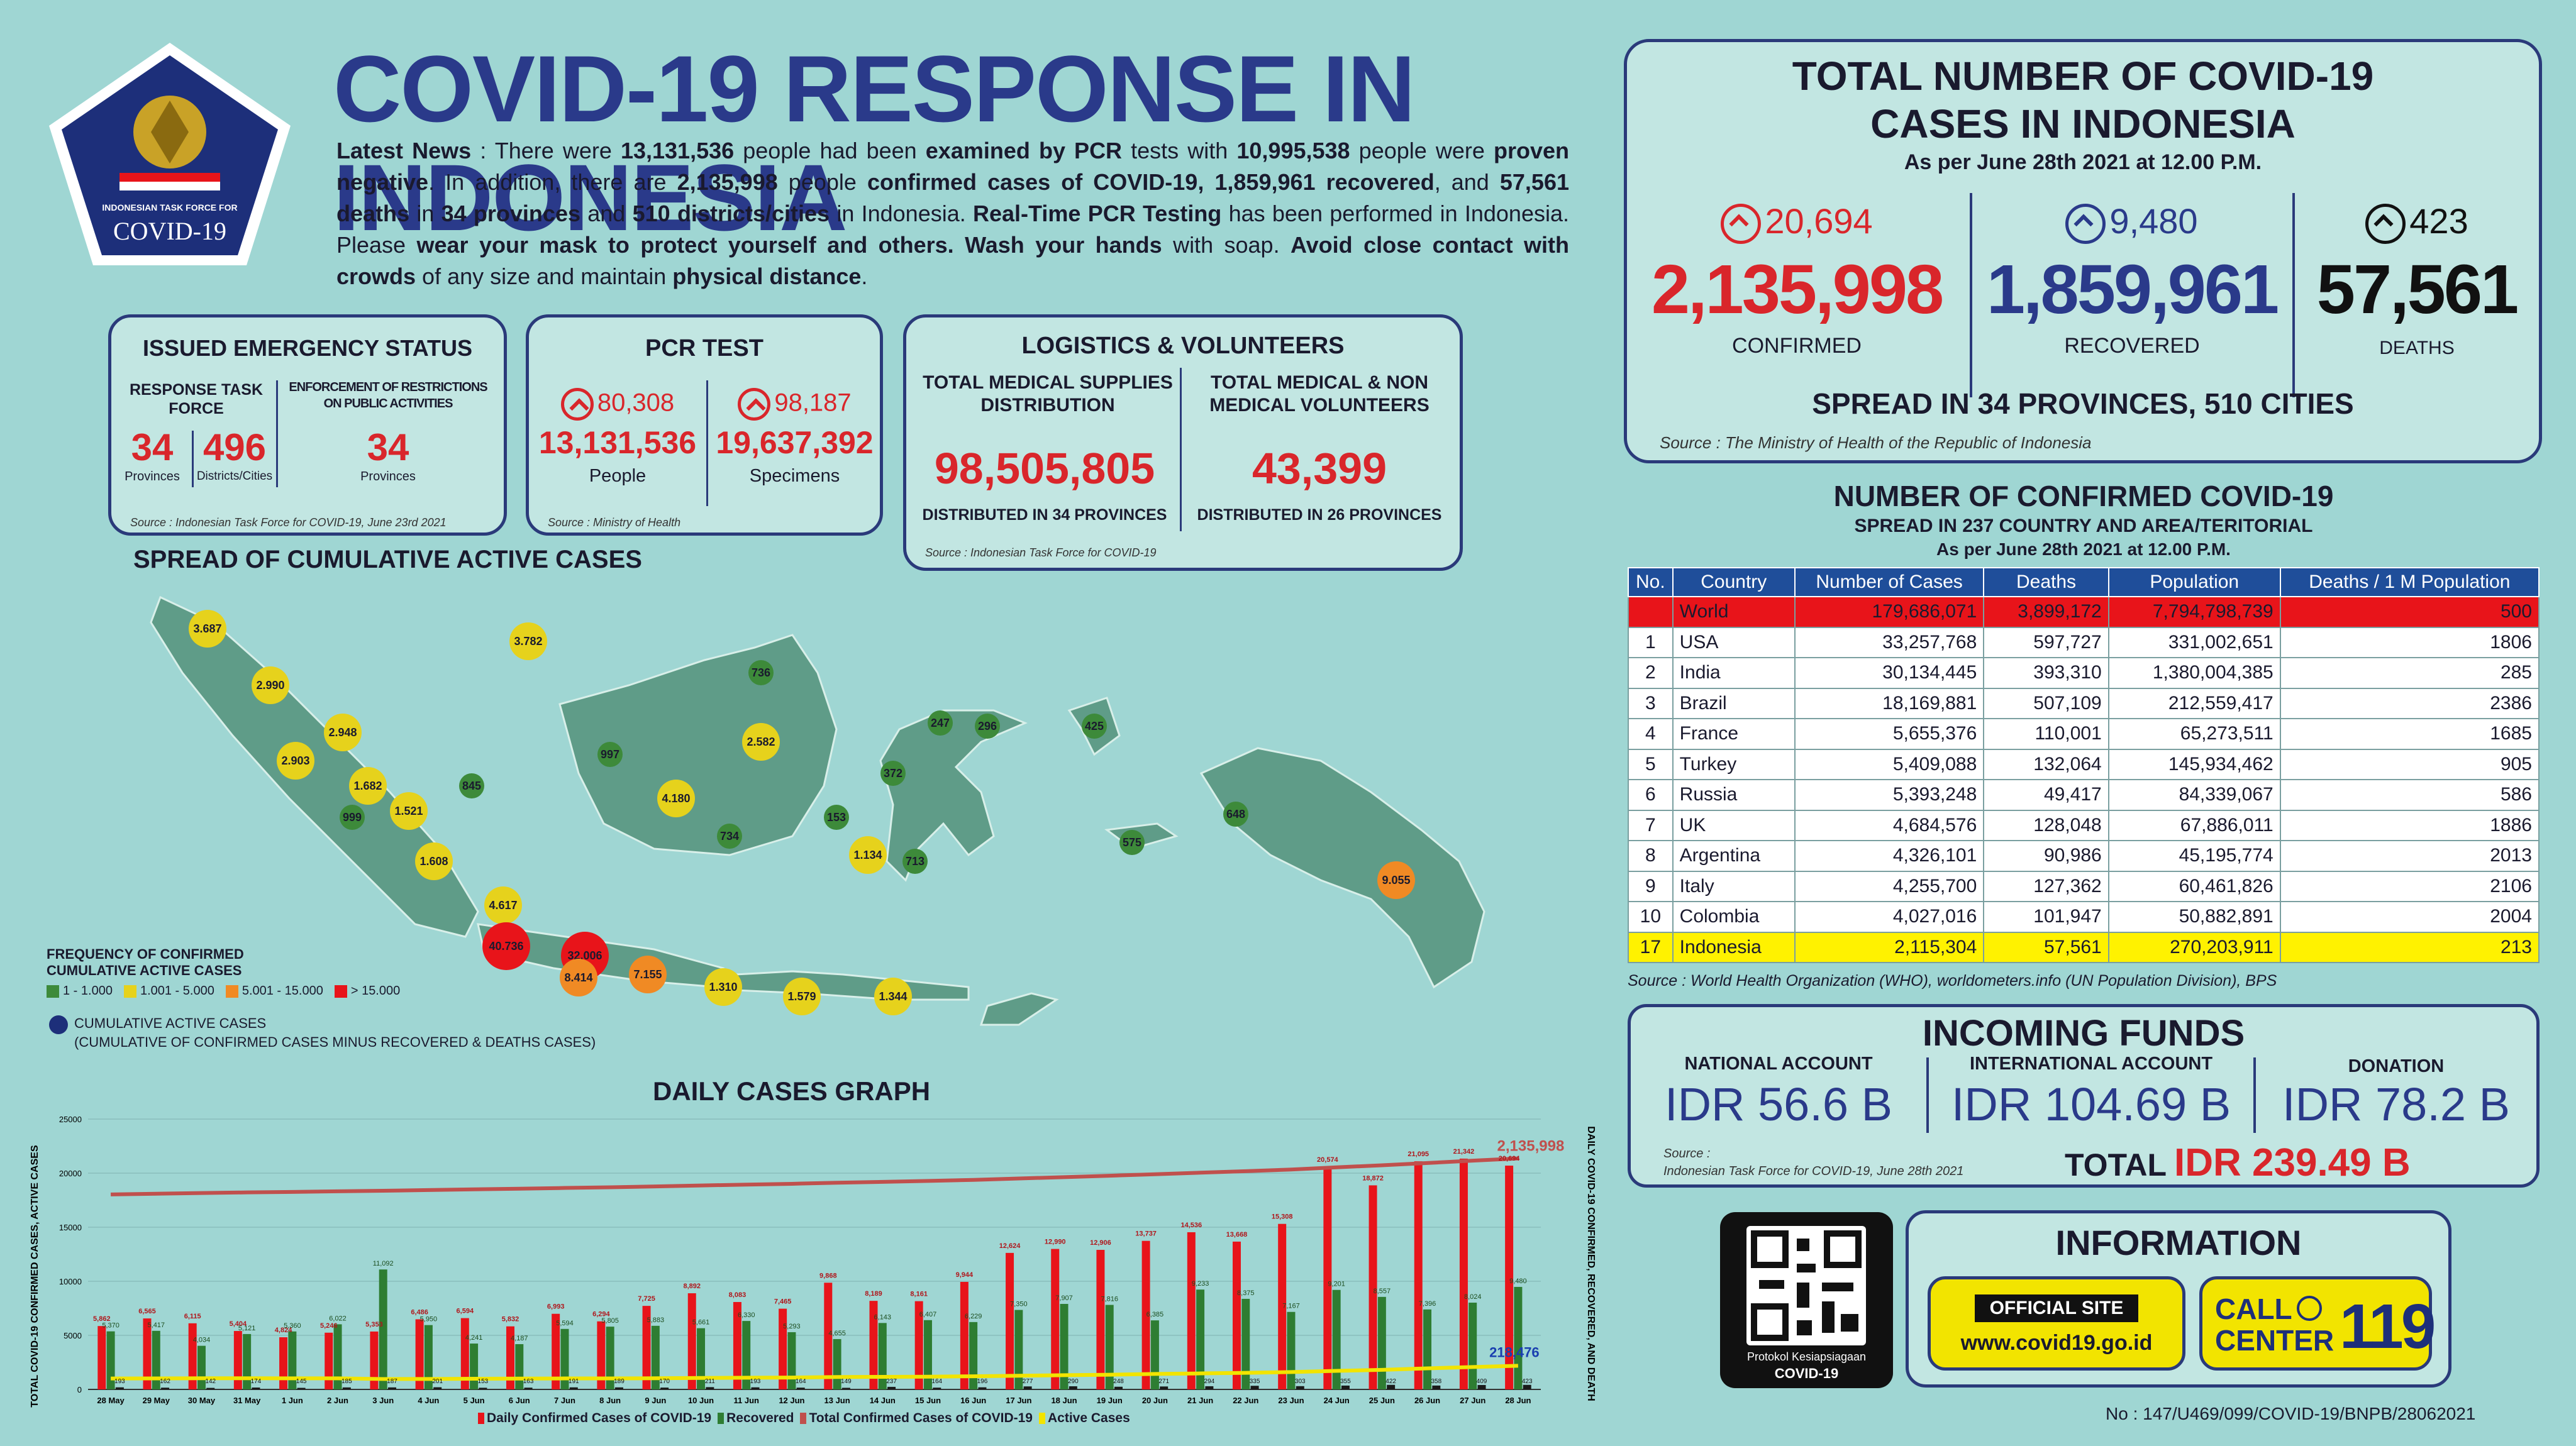  I want to click on chart-legend-item: Recovered, so click(756, 1418).